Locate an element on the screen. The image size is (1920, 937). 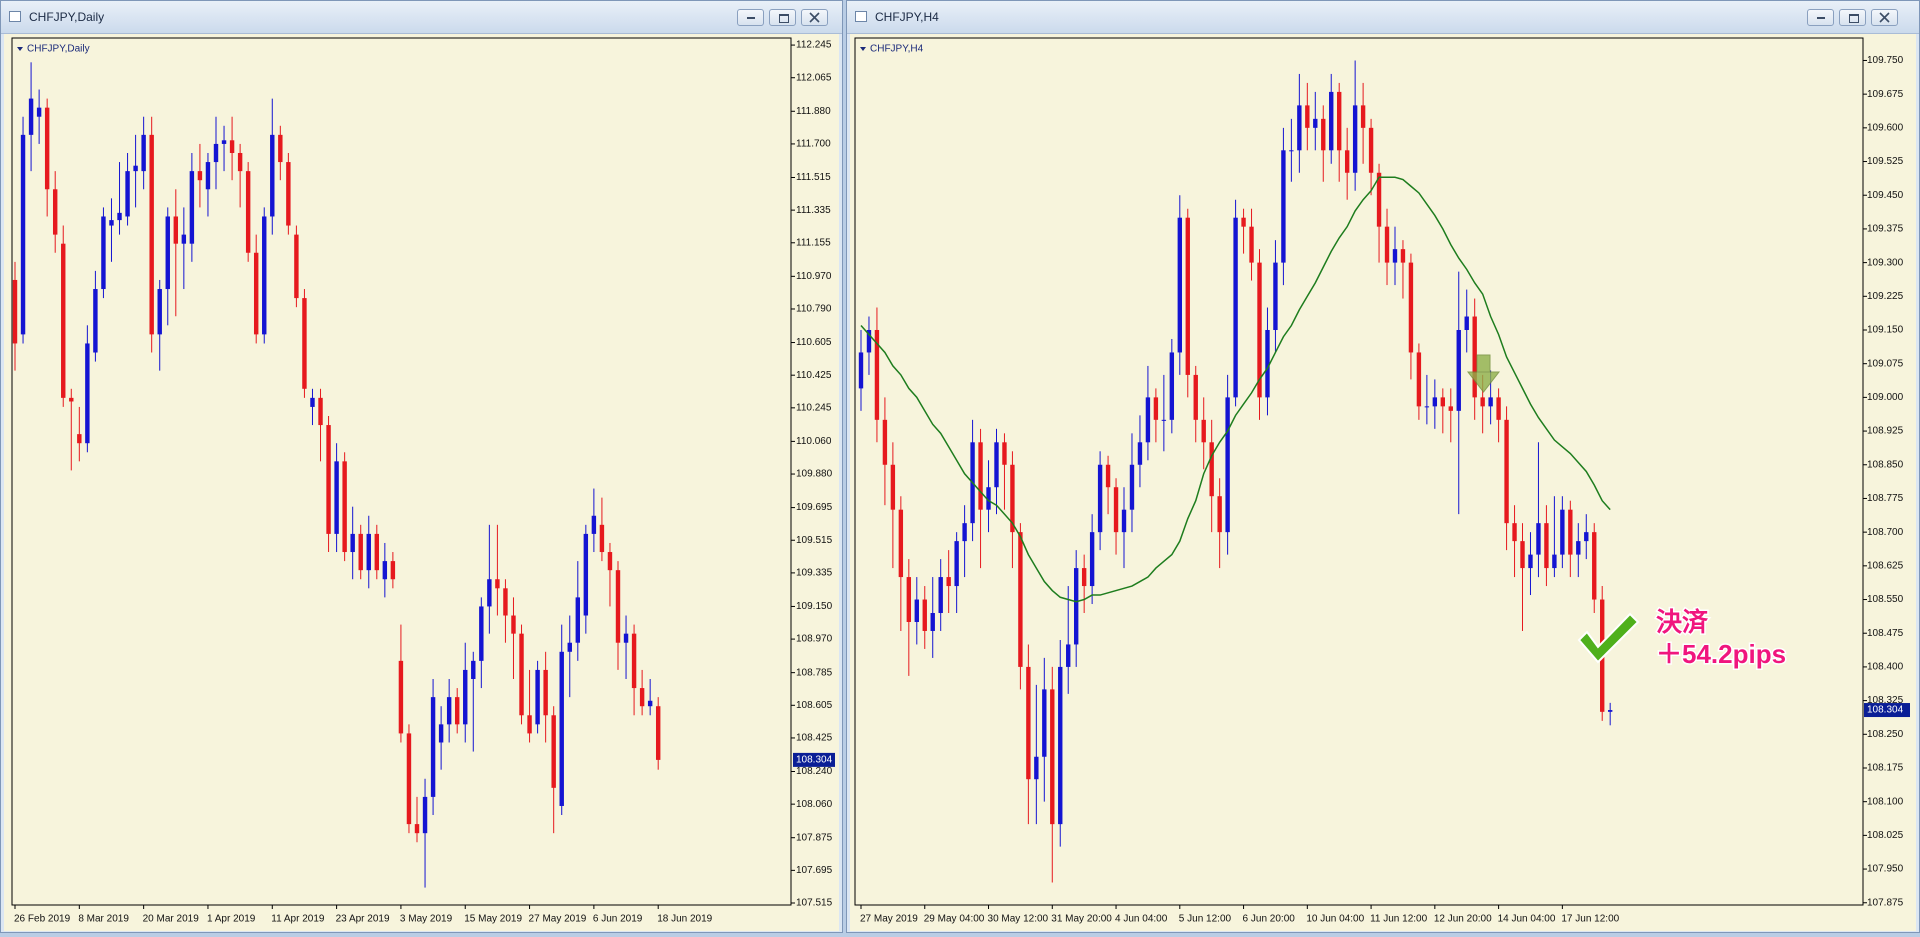
y-tick-label: 108.240 is located at coordinates (814, 771).